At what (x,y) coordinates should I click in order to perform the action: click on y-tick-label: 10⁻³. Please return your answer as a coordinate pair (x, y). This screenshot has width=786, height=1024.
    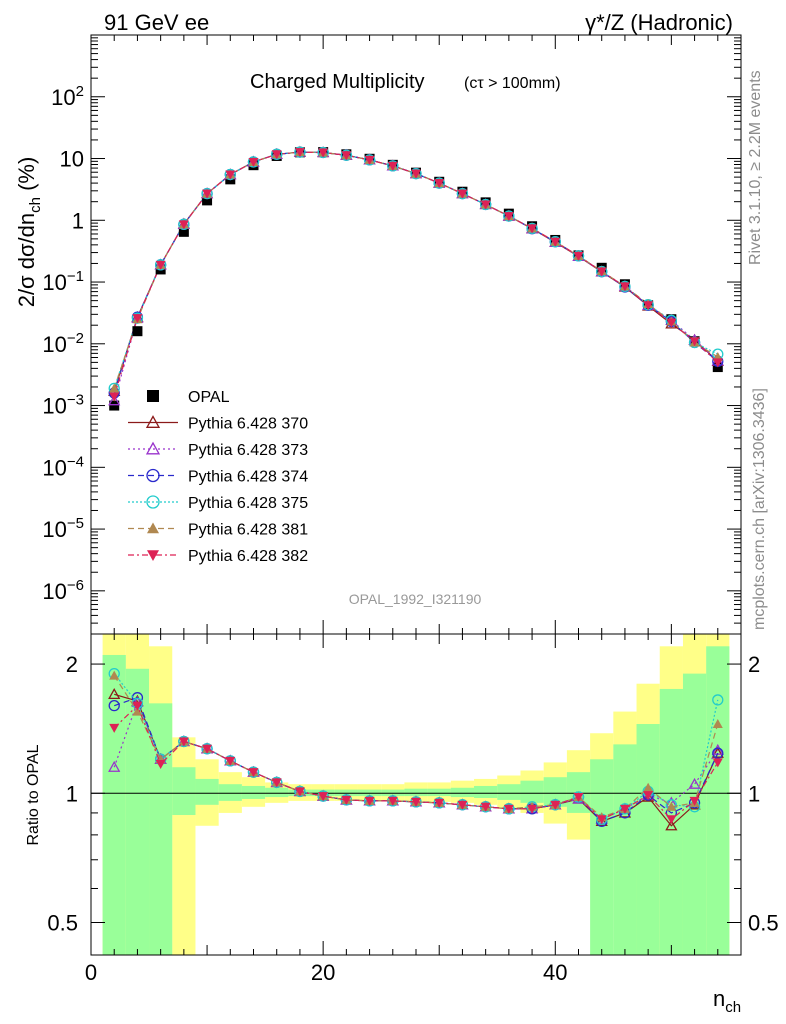
    Looking at the image, I should click on (63, 405).